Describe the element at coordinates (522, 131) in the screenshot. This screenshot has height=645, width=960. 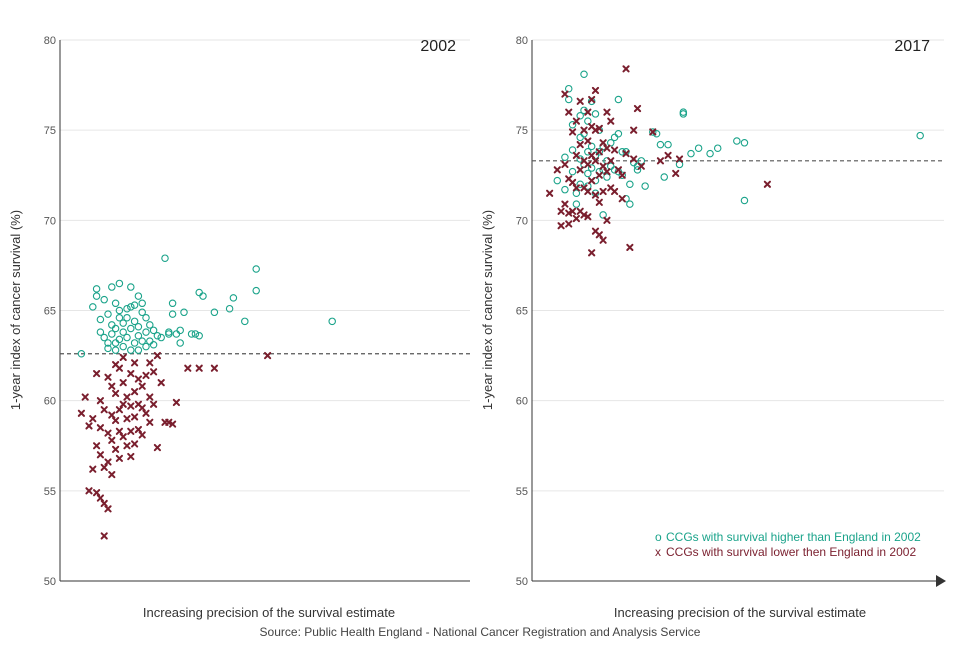
I see `y-tick-label: 75` at that location.